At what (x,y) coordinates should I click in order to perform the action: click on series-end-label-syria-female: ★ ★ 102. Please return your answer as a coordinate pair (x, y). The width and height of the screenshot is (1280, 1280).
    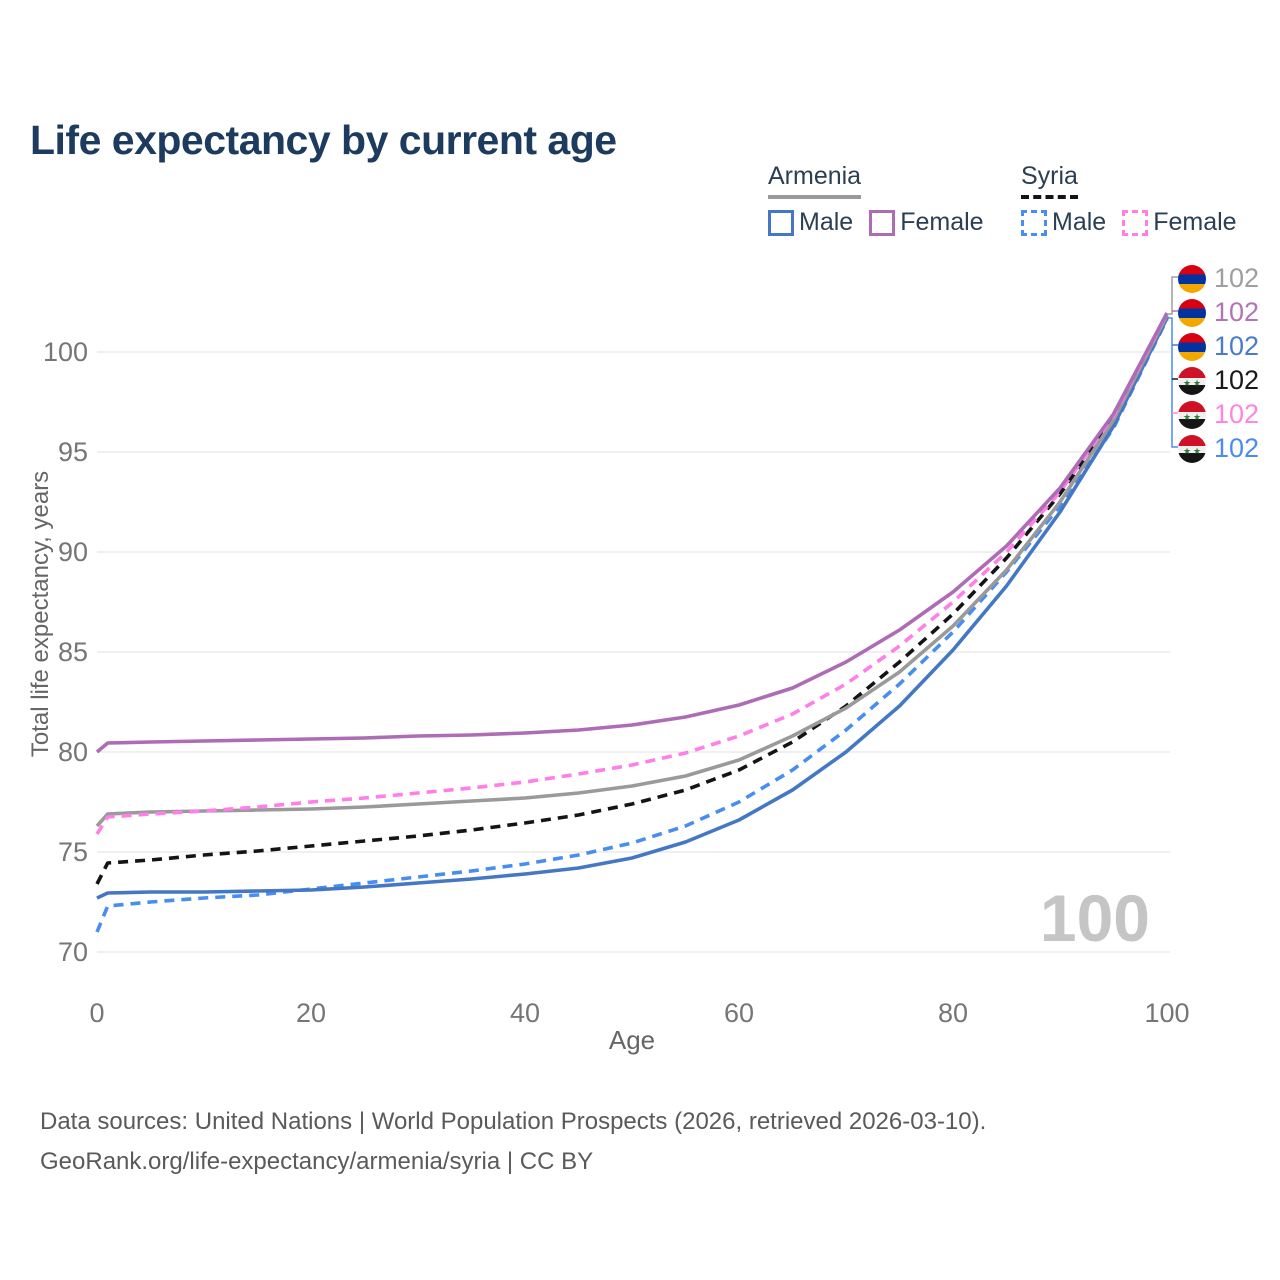
    Looking at the image, I should click on (1218, 414).